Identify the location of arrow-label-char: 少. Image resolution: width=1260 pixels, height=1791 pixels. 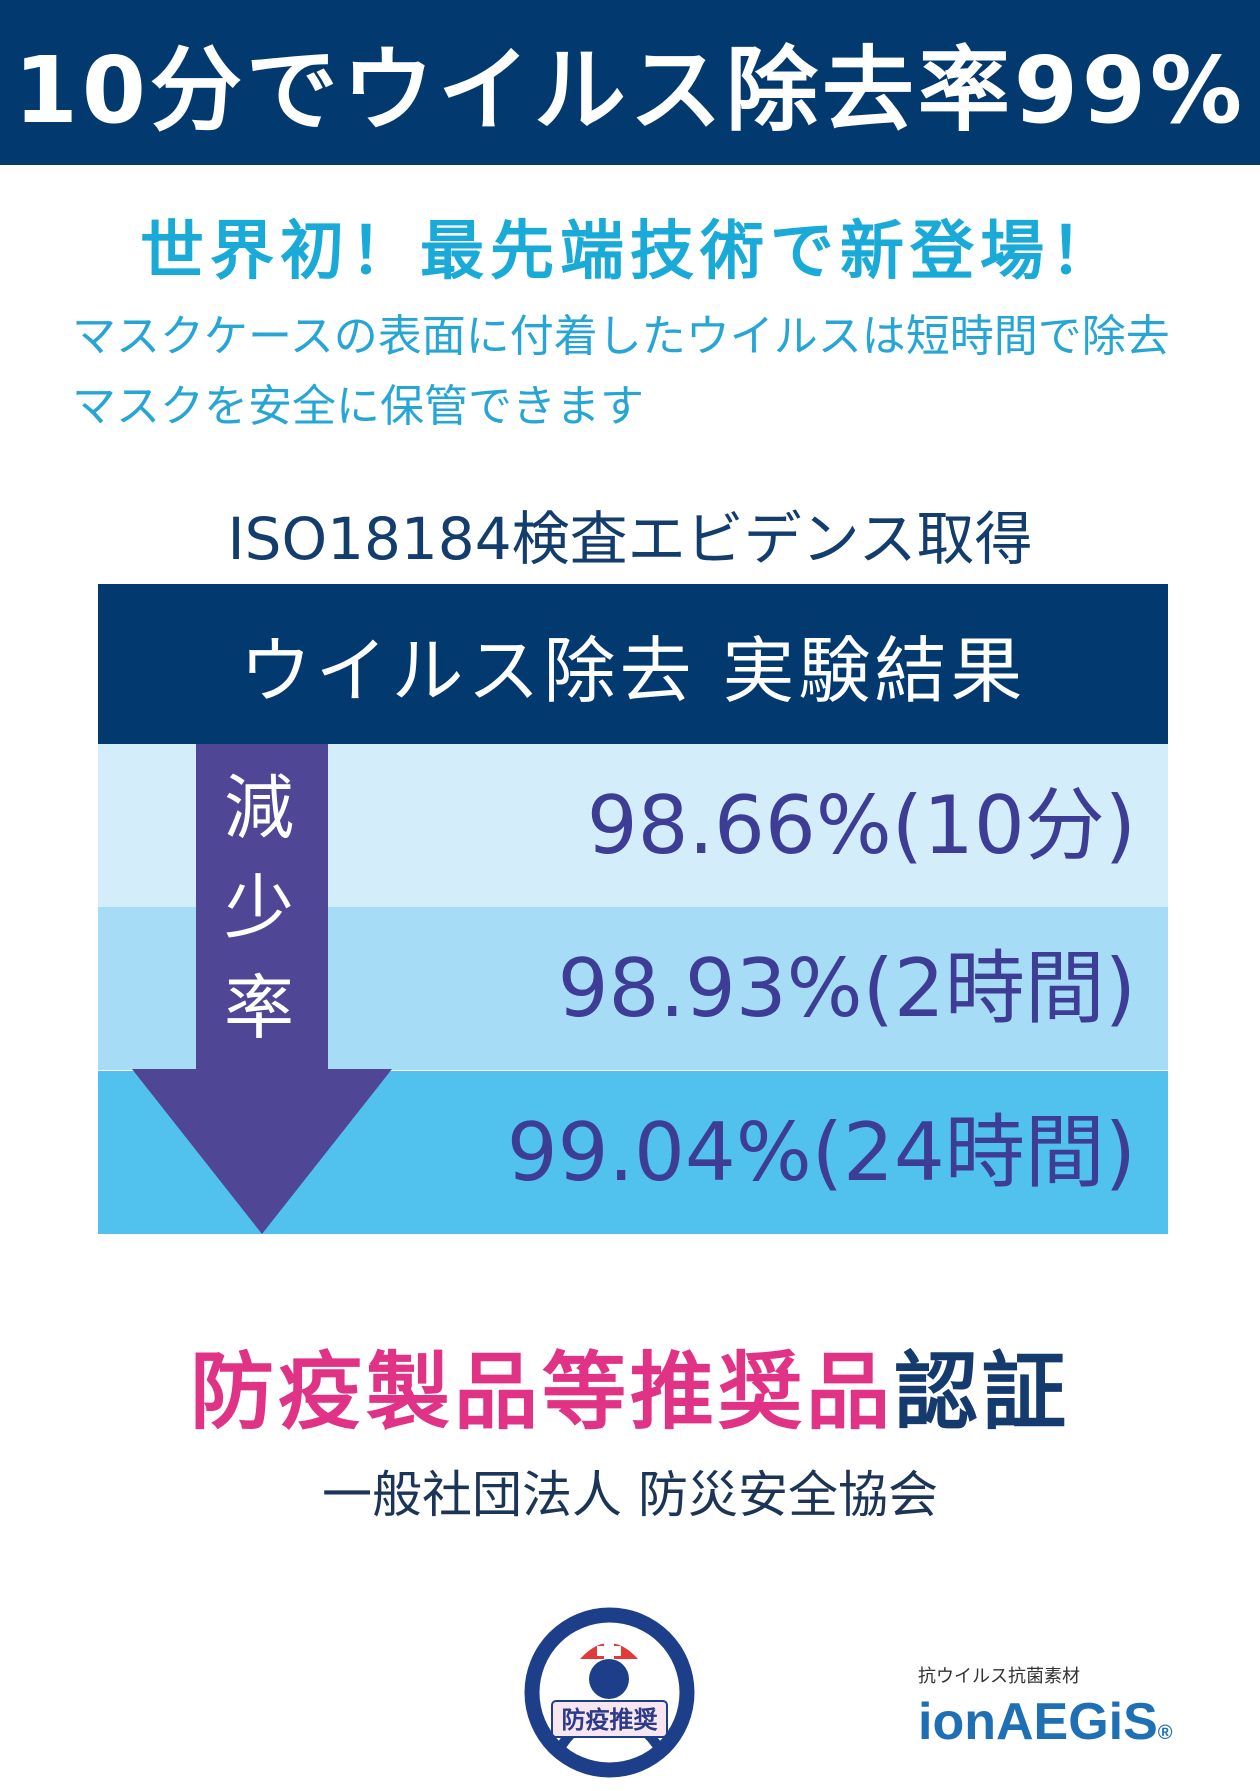
(259, 908).